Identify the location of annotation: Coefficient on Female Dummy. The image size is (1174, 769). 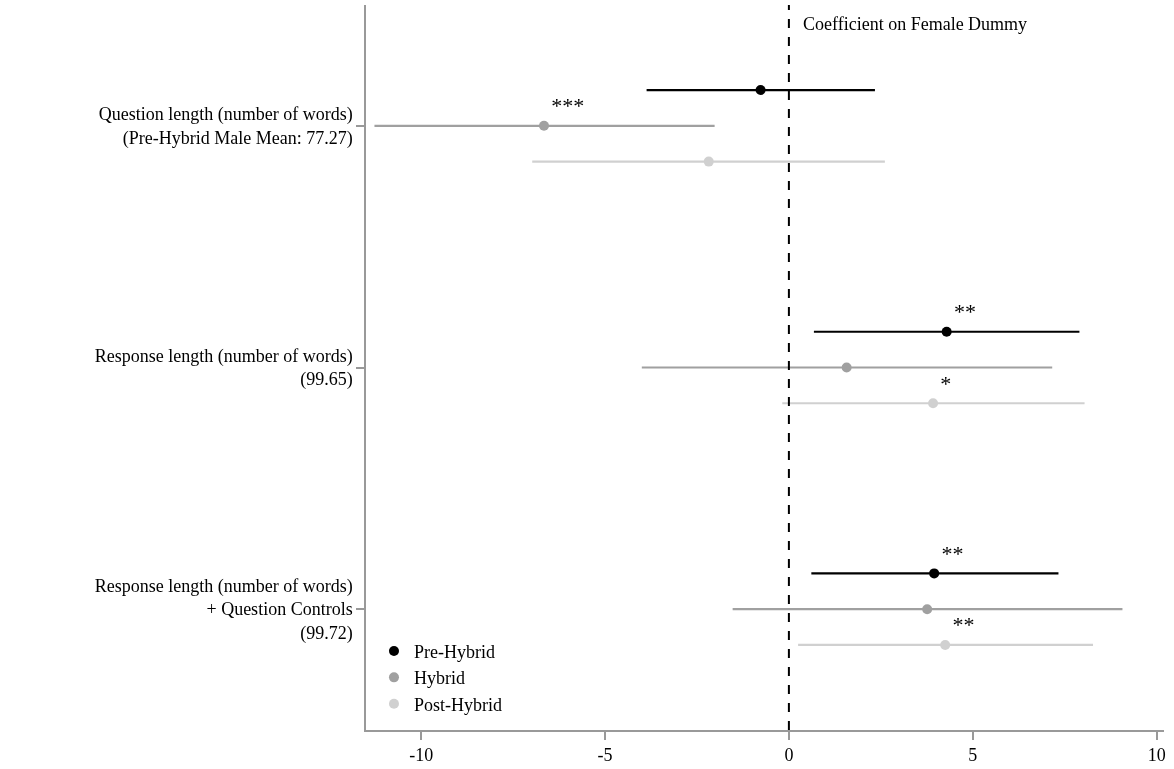
(915, 24).